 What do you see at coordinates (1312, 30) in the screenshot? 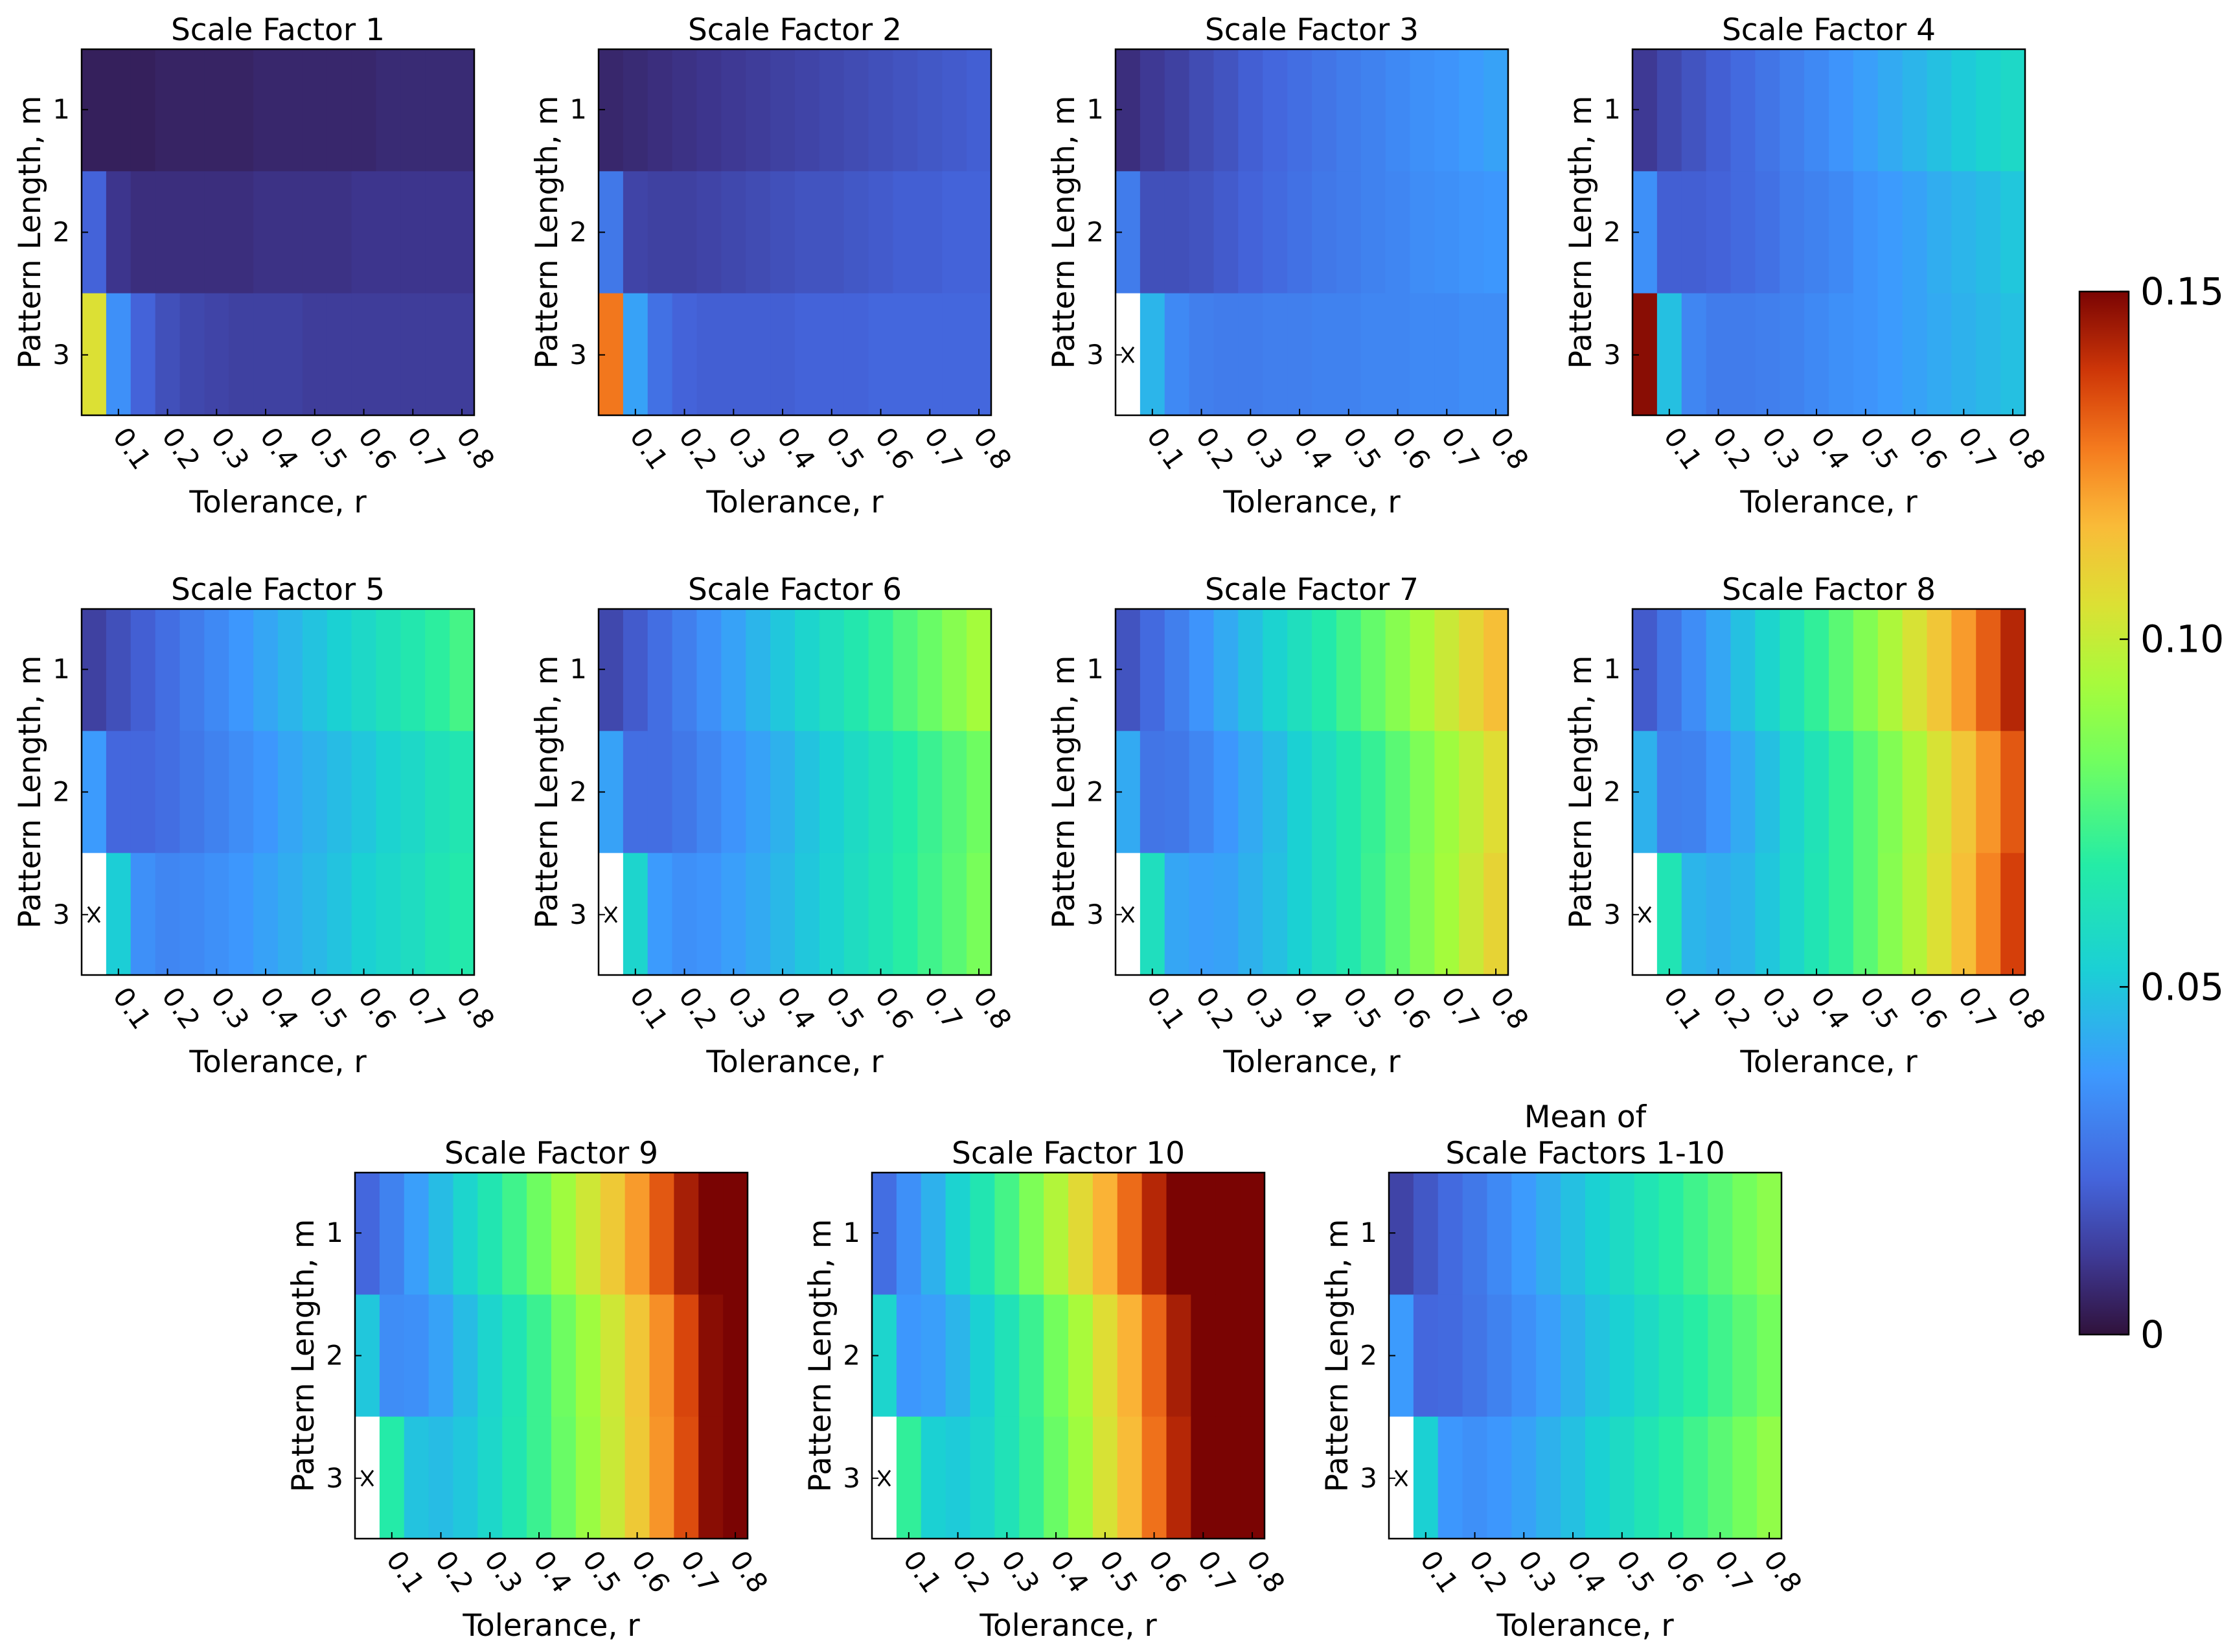
I see `panel-title: Scale Factor 3` at bounding box center [1312, 30].